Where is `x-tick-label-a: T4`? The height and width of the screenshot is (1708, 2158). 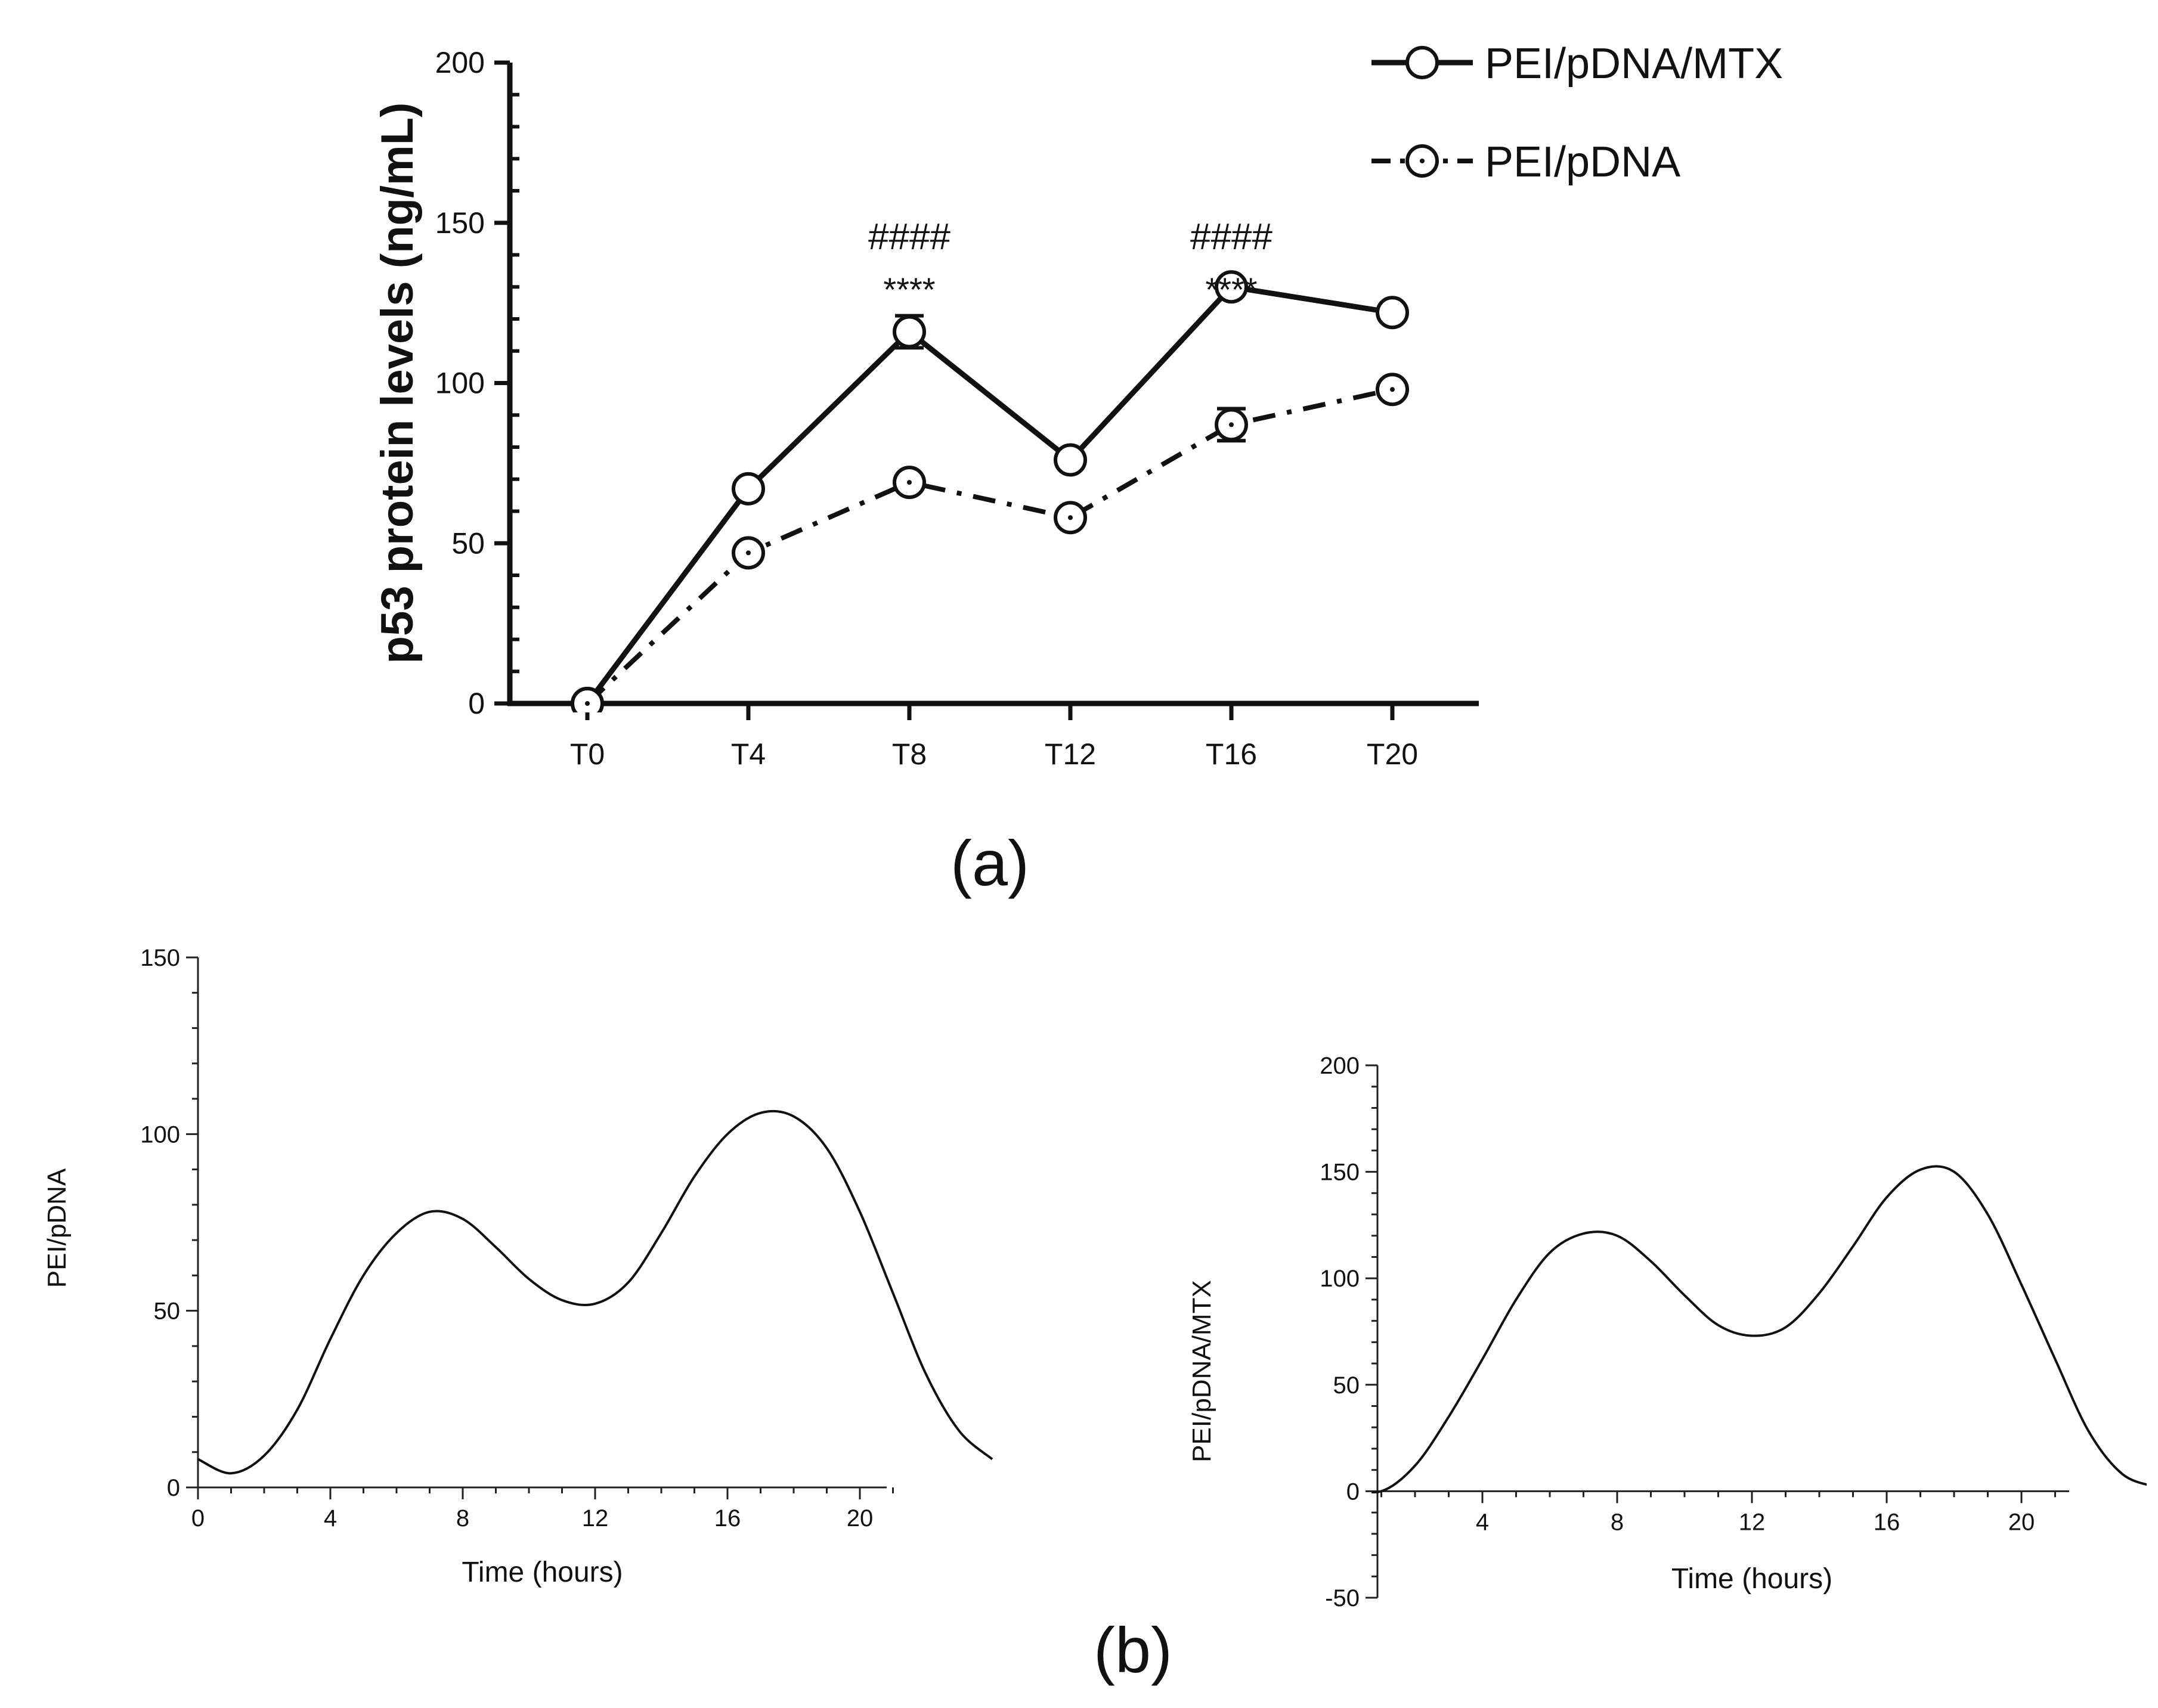
x-tick-label-a: T4 is located at coordinates (749, 754).